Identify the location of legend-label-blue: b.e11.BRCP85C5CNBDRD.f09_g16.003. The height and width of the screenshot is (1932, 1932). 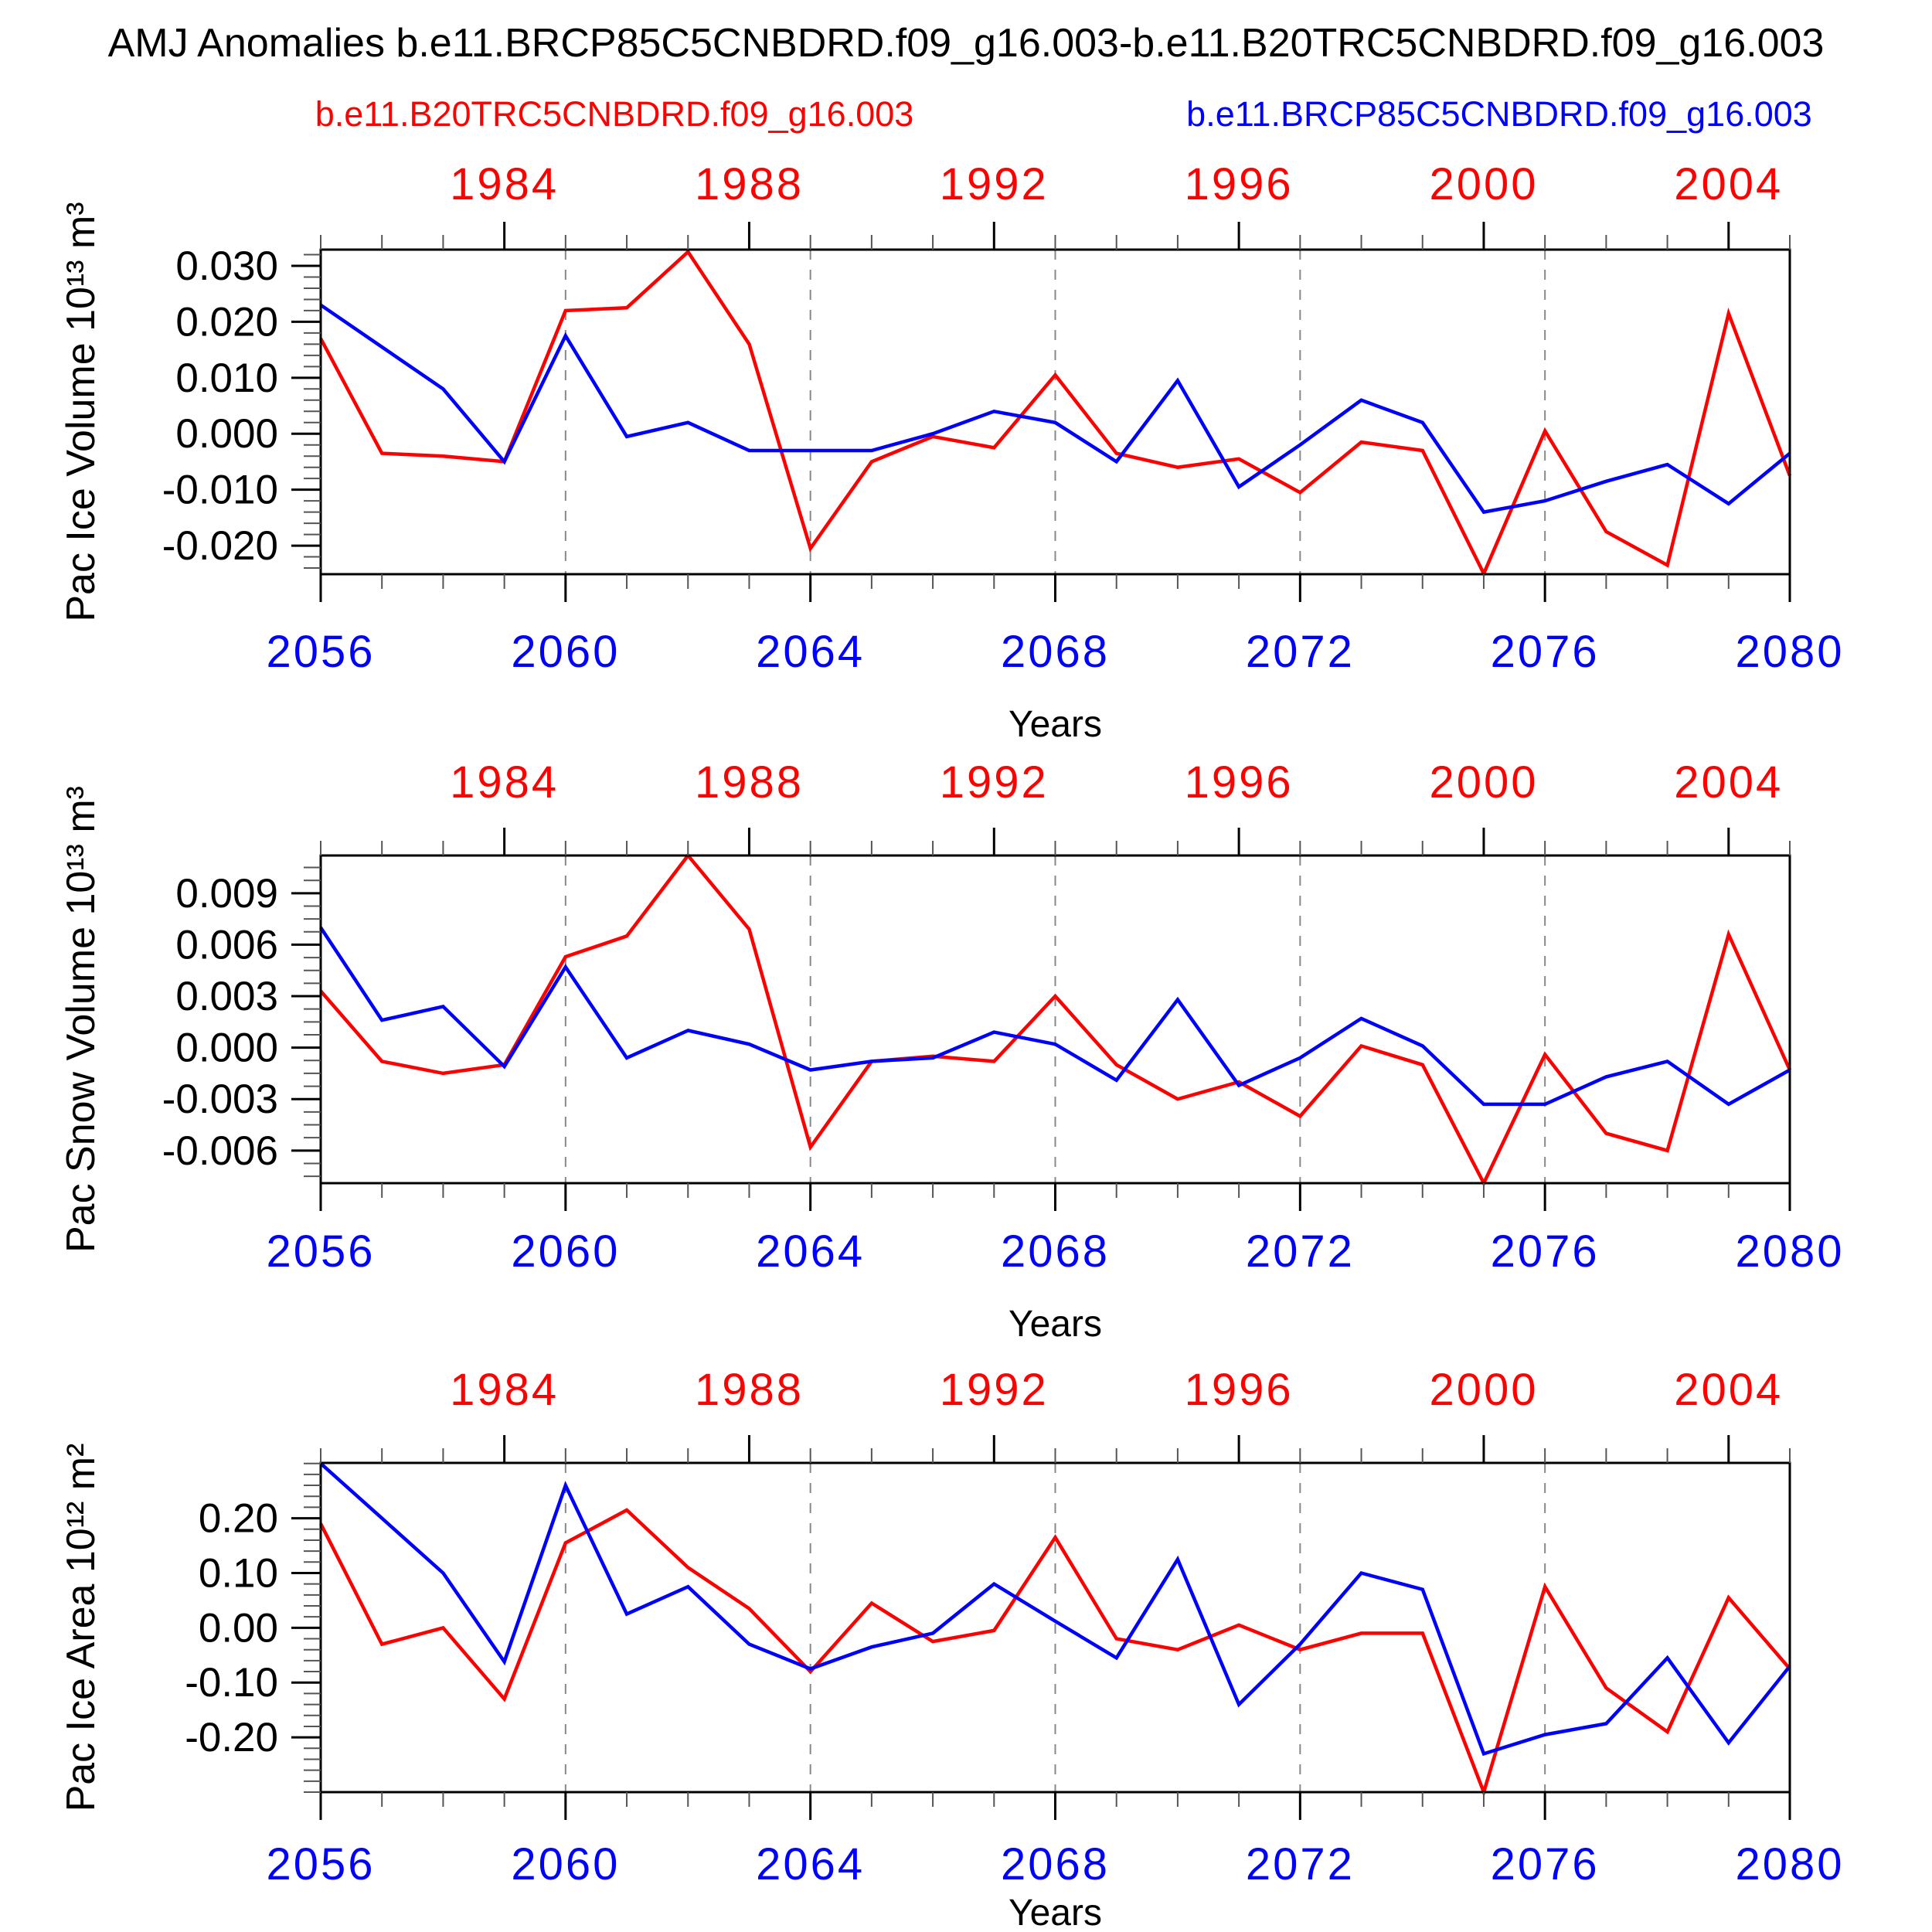
(1499, 114).